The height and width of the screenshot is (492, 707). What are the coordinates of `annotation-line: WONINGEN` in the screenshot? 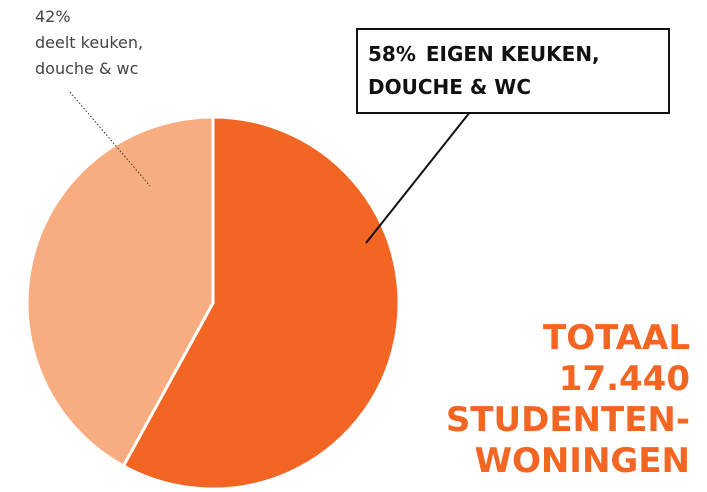 It's located at (582, 461).